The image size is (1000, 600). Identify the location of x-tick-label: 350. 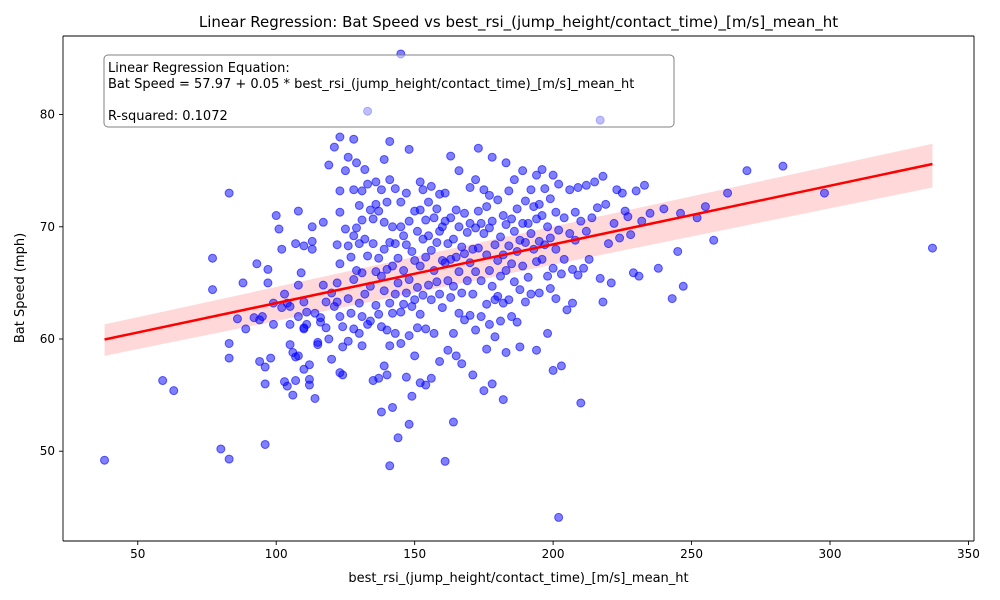
(968, 554).